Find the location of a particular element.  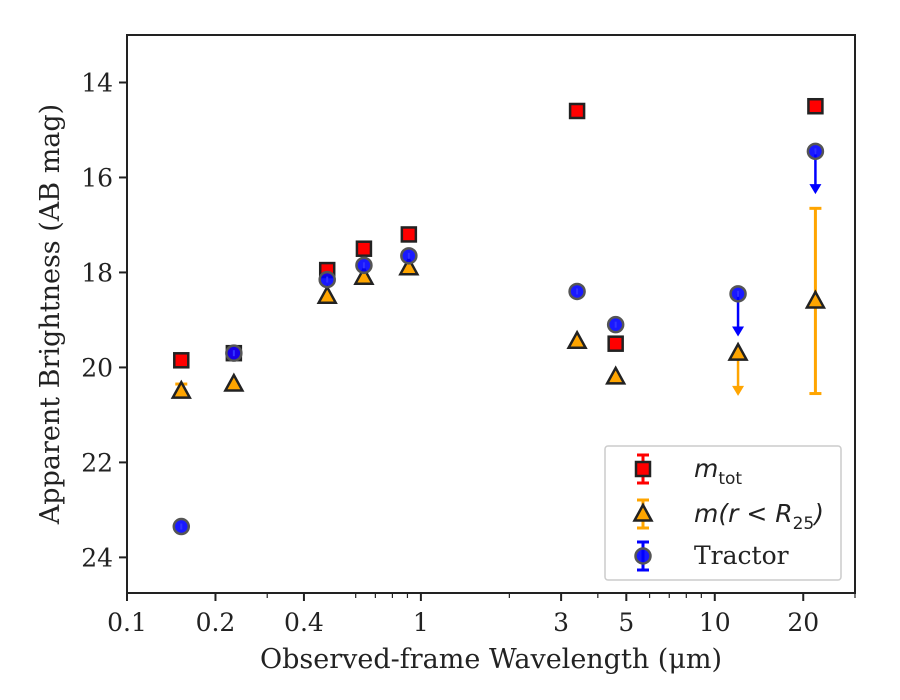

legend-label: mtot is located at coordinates (718, 471).